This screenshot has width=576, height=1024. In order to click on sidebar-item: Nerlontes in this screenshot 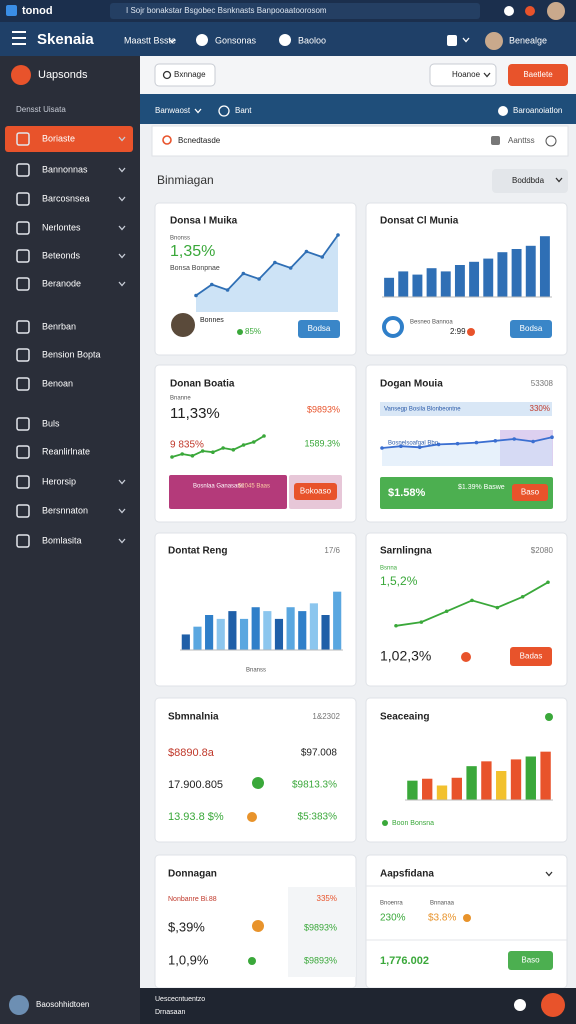, I will do `click(61, 227)`.